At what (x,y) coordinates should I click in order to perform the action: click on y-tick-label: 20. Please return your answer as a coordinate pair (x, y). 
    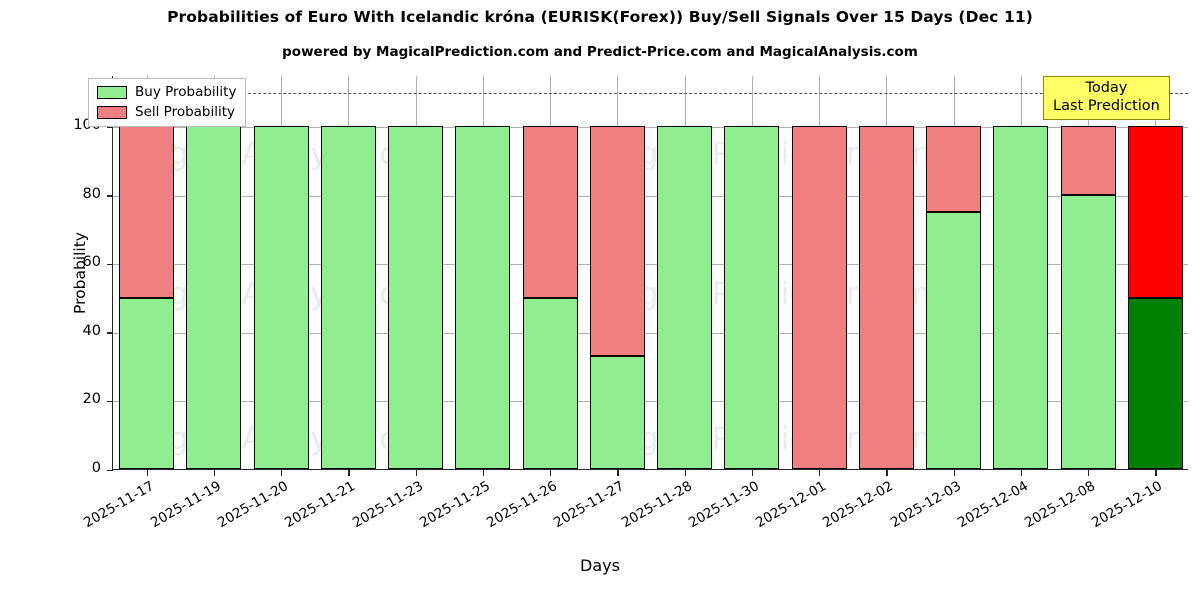
    Looking at the image, I should click on (91, 399).